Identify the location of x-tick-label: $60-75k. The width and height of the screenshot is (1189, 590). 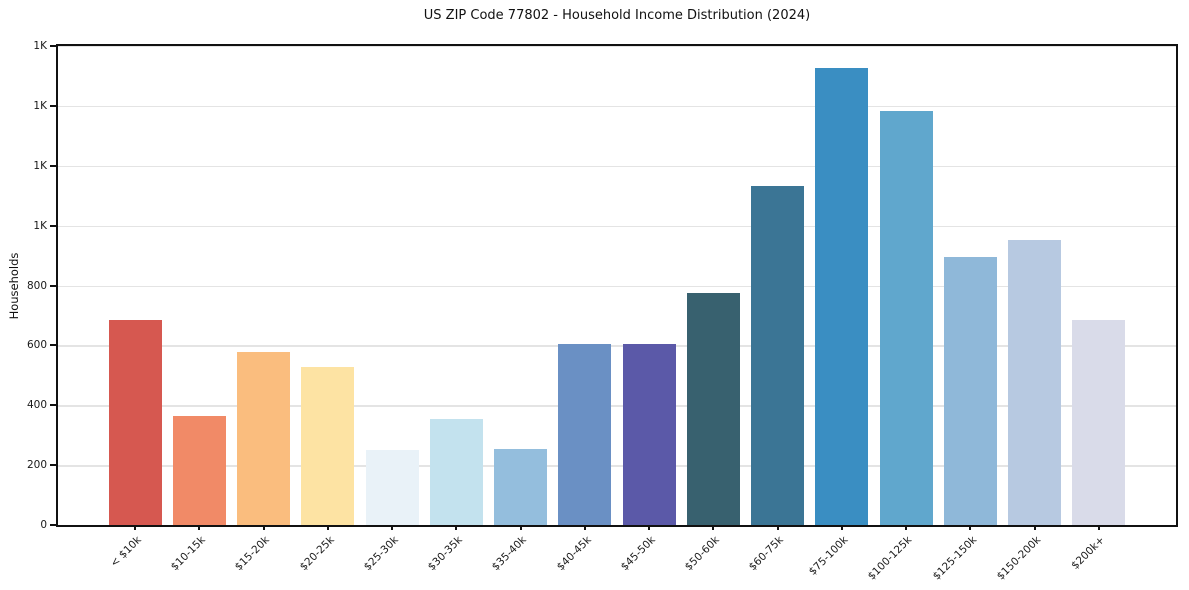
(767, 554).